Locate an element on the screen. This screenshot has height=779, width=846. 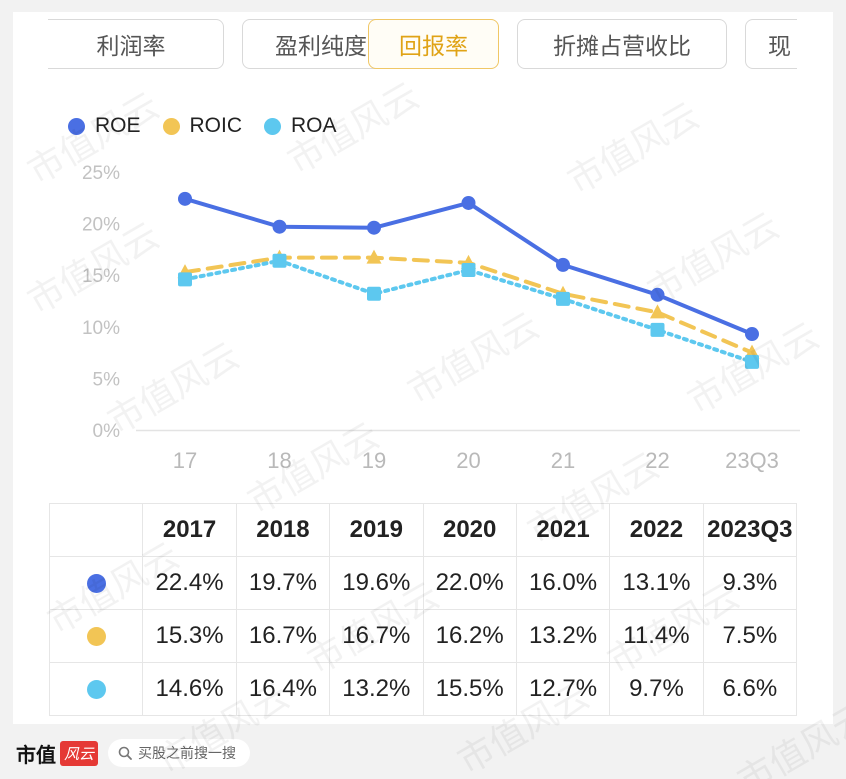
y-tick-label: 15% is located at coordinates (101, 276).